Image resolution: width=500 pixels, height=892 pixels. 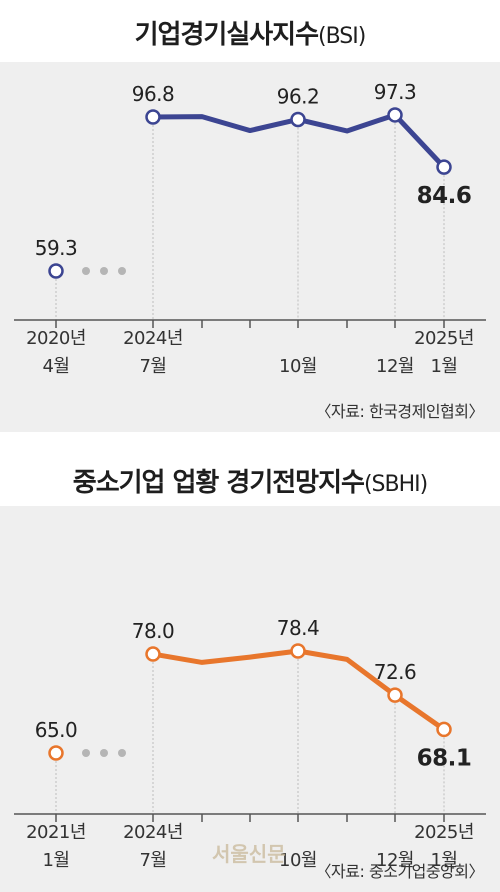 I want to click on sbhi-title-abbr: (SBHI), so click(x=395, y=484).